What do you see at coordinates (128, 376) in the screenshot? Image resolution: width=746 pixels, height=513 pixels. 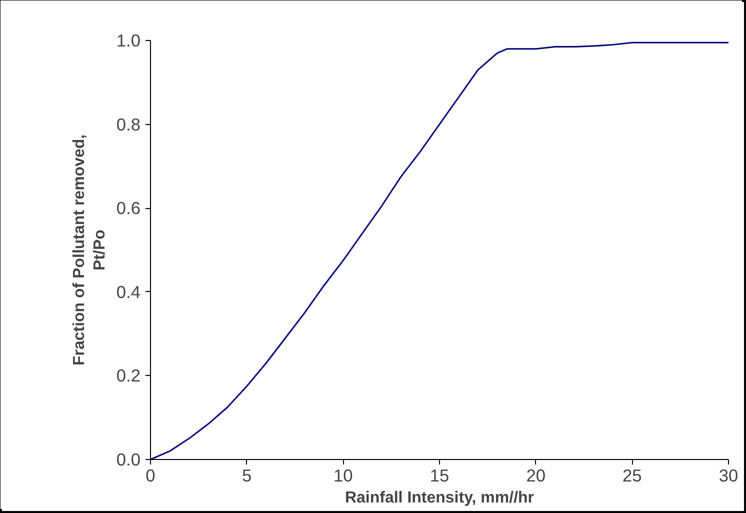 I see `y-tick-label: 0.2` at bounding box center [128, 376].